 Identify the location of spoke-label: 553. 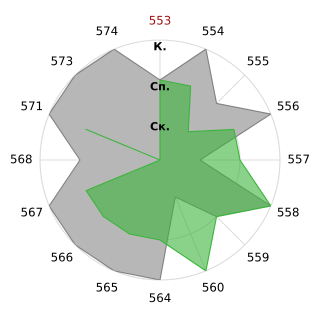
(160, 20).